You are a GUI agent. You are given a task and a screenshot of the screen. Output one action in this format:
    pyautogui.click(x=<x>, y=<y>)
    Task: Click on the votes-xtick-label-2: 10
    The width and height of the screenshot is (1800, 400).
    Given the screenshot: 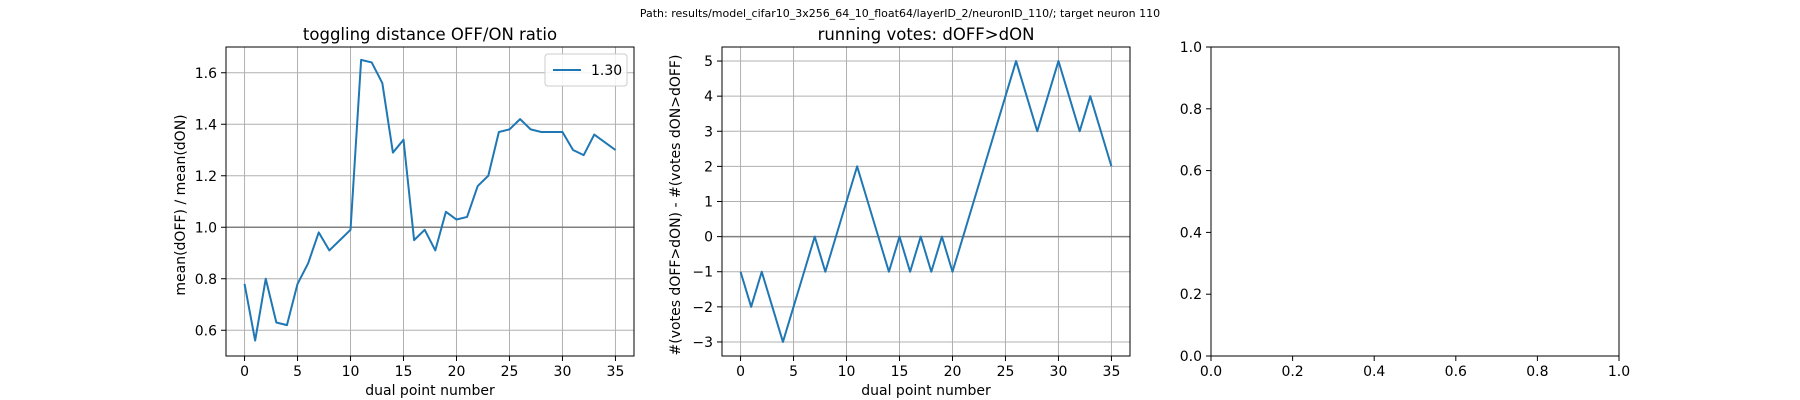 What is the action you would take?
    pyautogui.click(x=847, y=372)
    